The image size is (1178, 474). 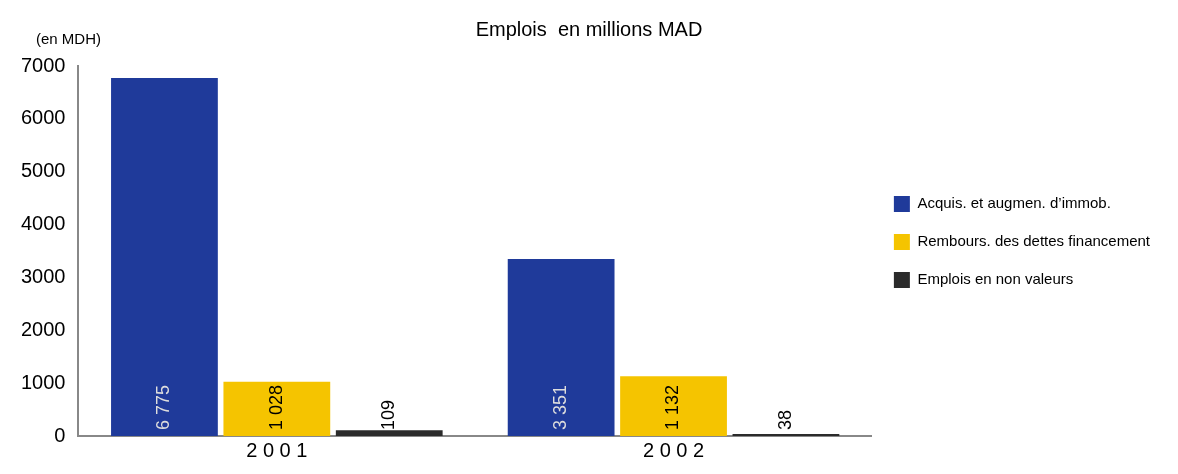 What do you see at coordinates (69, 38) in the screenshot?
I see `y-axis-title: (en MDH)` at bounding box center [69, 38].